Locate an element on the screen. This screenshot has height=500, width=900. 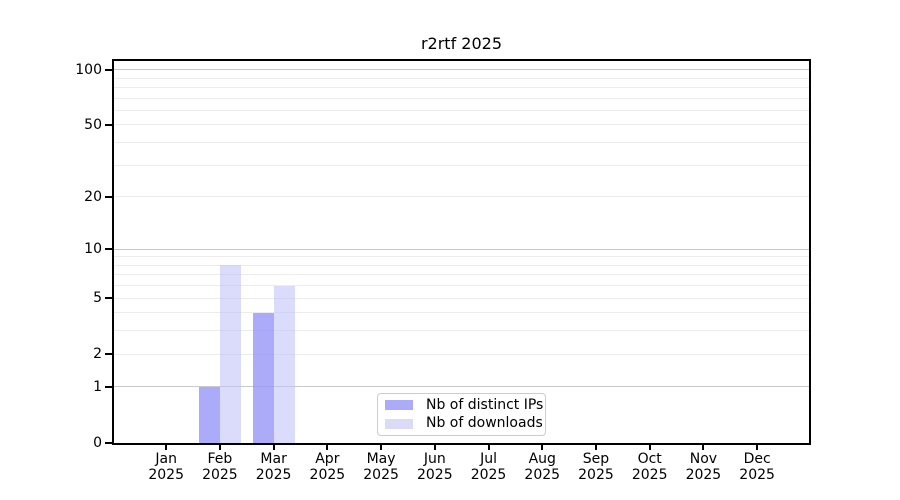
x-tick-label: Oct 2025 is located at coordinates (650, 467).